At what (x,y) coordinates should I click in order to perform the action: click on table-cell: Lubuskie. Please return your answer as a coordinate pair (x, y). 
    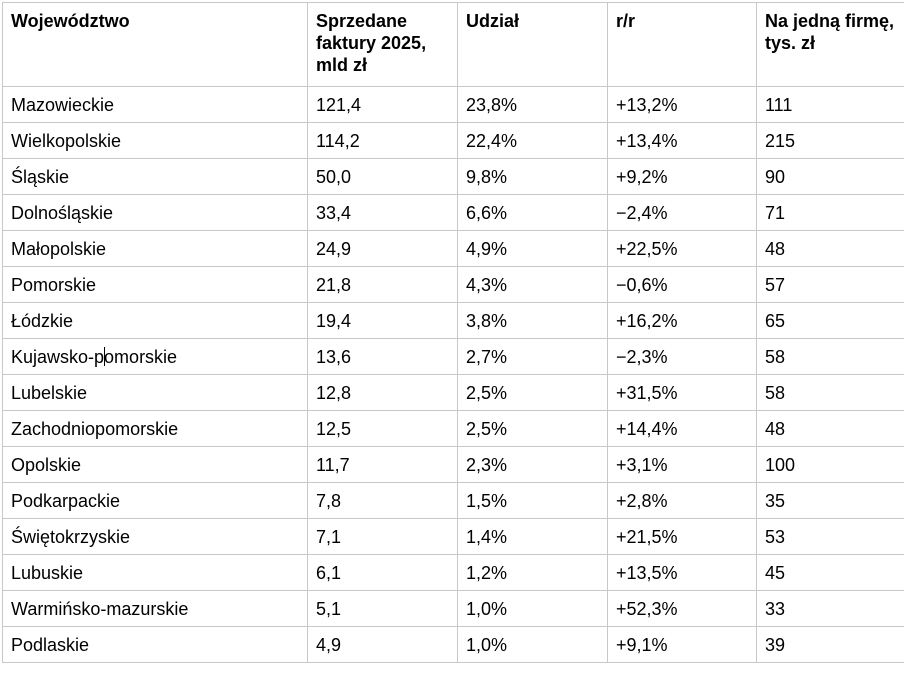
    Looking at the image, I should click on (155, 572).